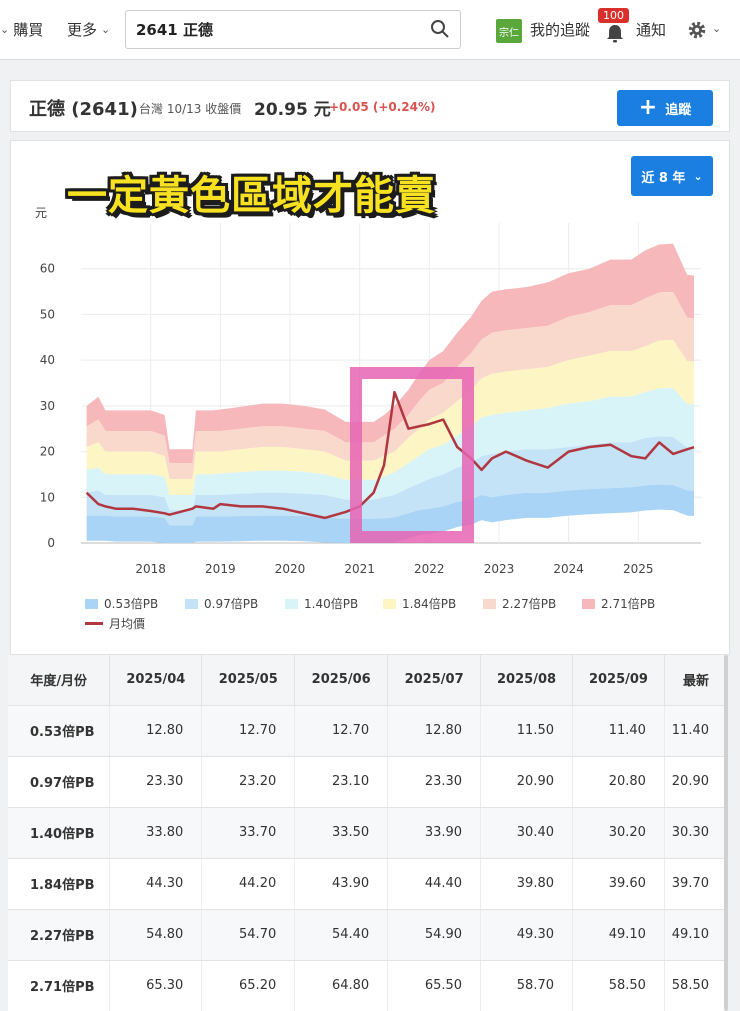  I want to click on nav-buy-label: 購買, so click(28, 30).